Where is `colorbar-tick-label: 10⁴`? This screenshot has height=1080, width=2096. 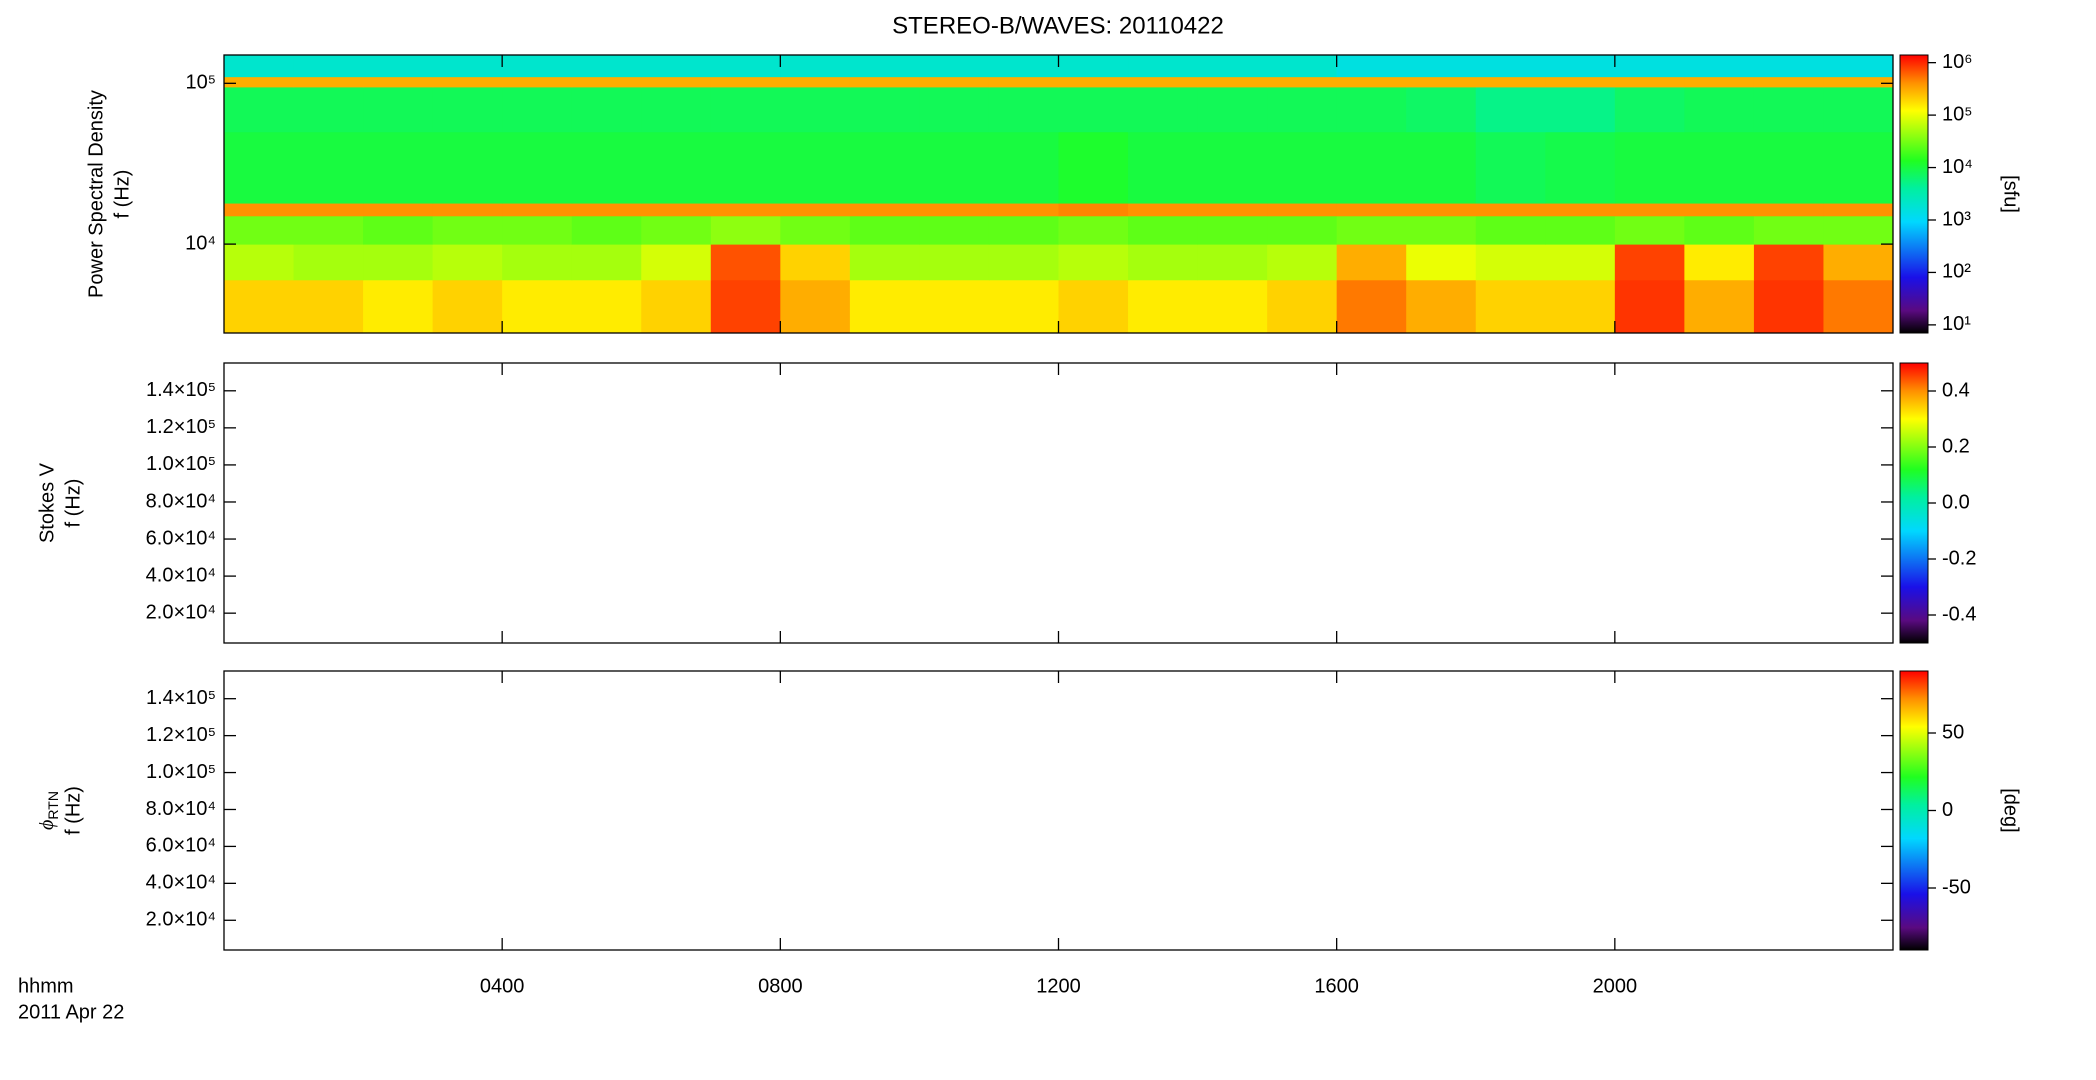
colorbar-tick-label: 10⁴ is located at coordinates (1957, 167).